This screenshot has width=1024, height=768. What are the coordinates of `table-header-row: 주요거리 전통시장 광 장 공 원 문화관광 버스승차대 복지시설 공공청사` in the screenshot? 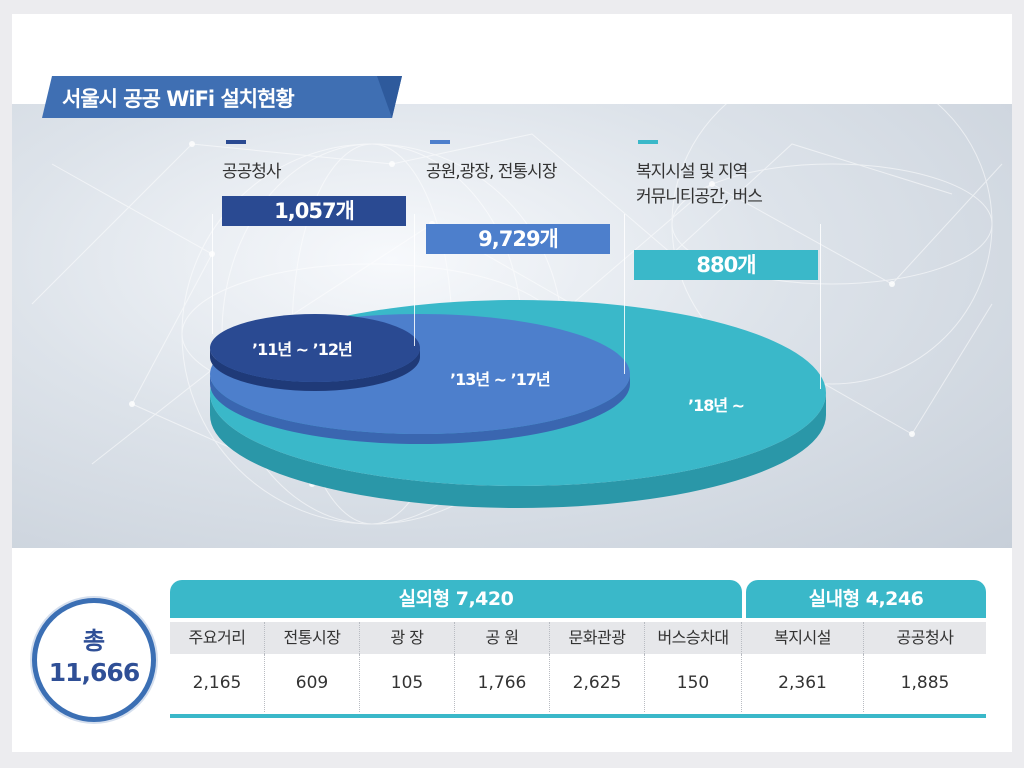 It's located at (578, 638).